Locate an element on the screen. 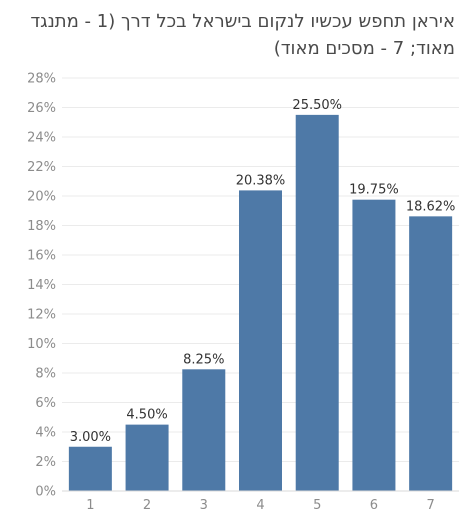 Image resolution: width=471 pixels, height=520 pixels. x-tick-label: 5 is located at coordinates (317, 505).